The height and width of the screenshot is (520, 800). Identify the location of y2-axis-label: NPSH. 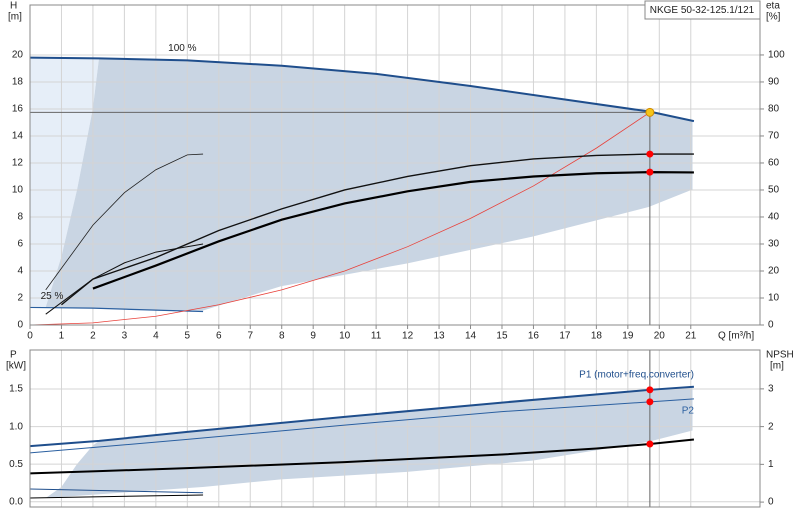
(780, 355).